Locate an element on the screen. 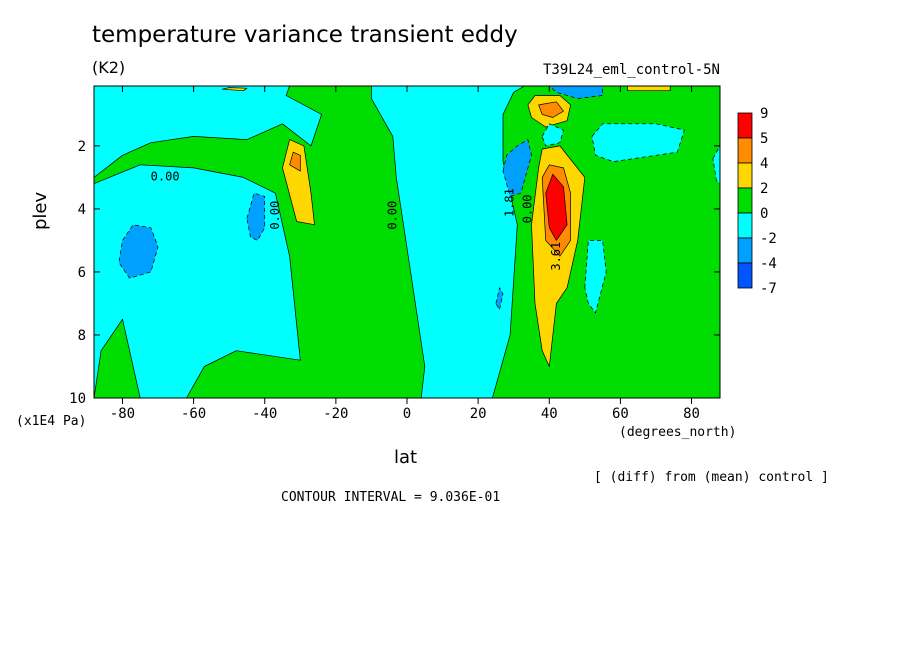 The width and height of the screenshot is (904, 654). diff-note: [ (diff) from (mean) control ] is located at coordinates (711, 477).